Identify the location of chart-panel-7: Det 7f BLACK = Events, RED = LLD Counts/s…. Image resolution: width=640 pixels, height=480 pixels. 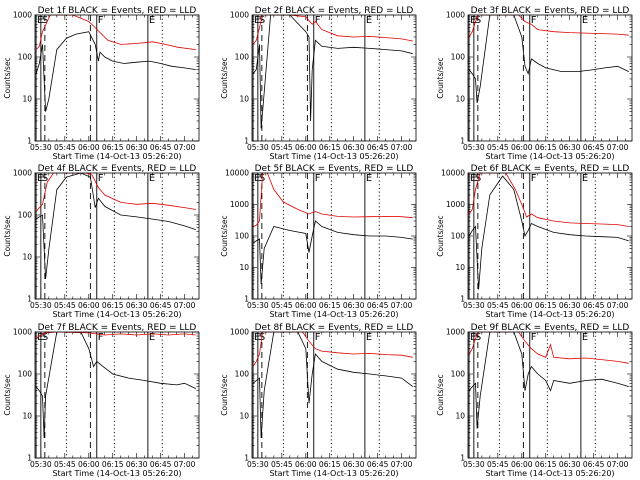
(101, 400).